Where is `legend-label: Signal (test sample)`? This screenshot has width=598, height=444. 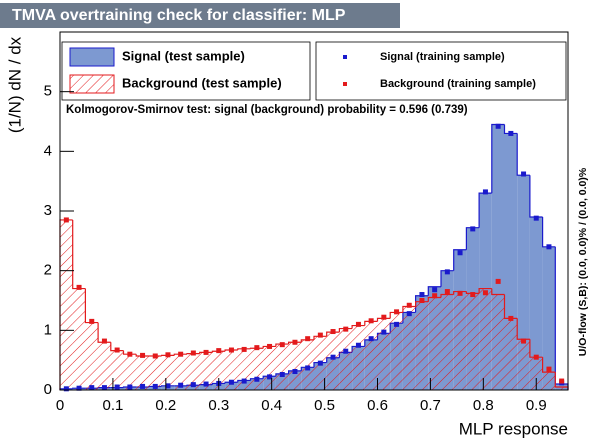 legend-label: Signal (test sample) is located at coordinates (183, 55).